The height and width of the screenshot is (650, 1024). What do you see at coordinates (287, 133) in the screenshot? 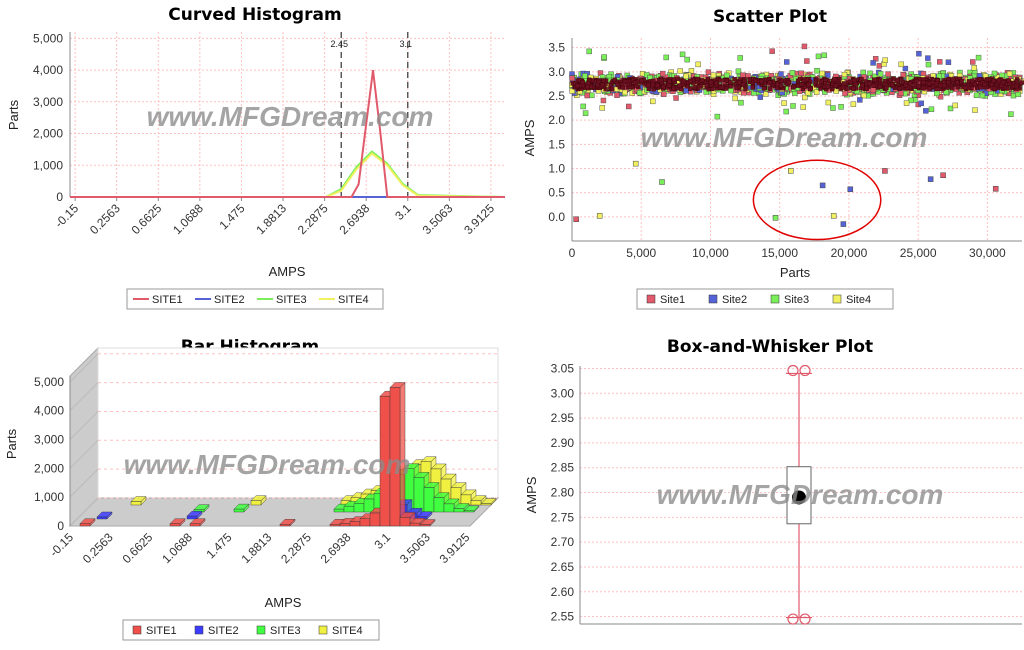
I see `series-line-site1` at bounding box center [287, 133].